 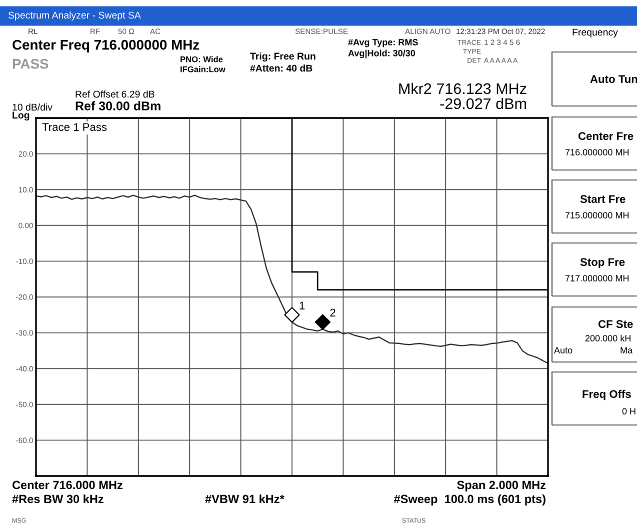 What do you see at coordinates (283, 57) in the screenshot?
I see `text: Trig: Free Run` at bounding box center [283, 57].